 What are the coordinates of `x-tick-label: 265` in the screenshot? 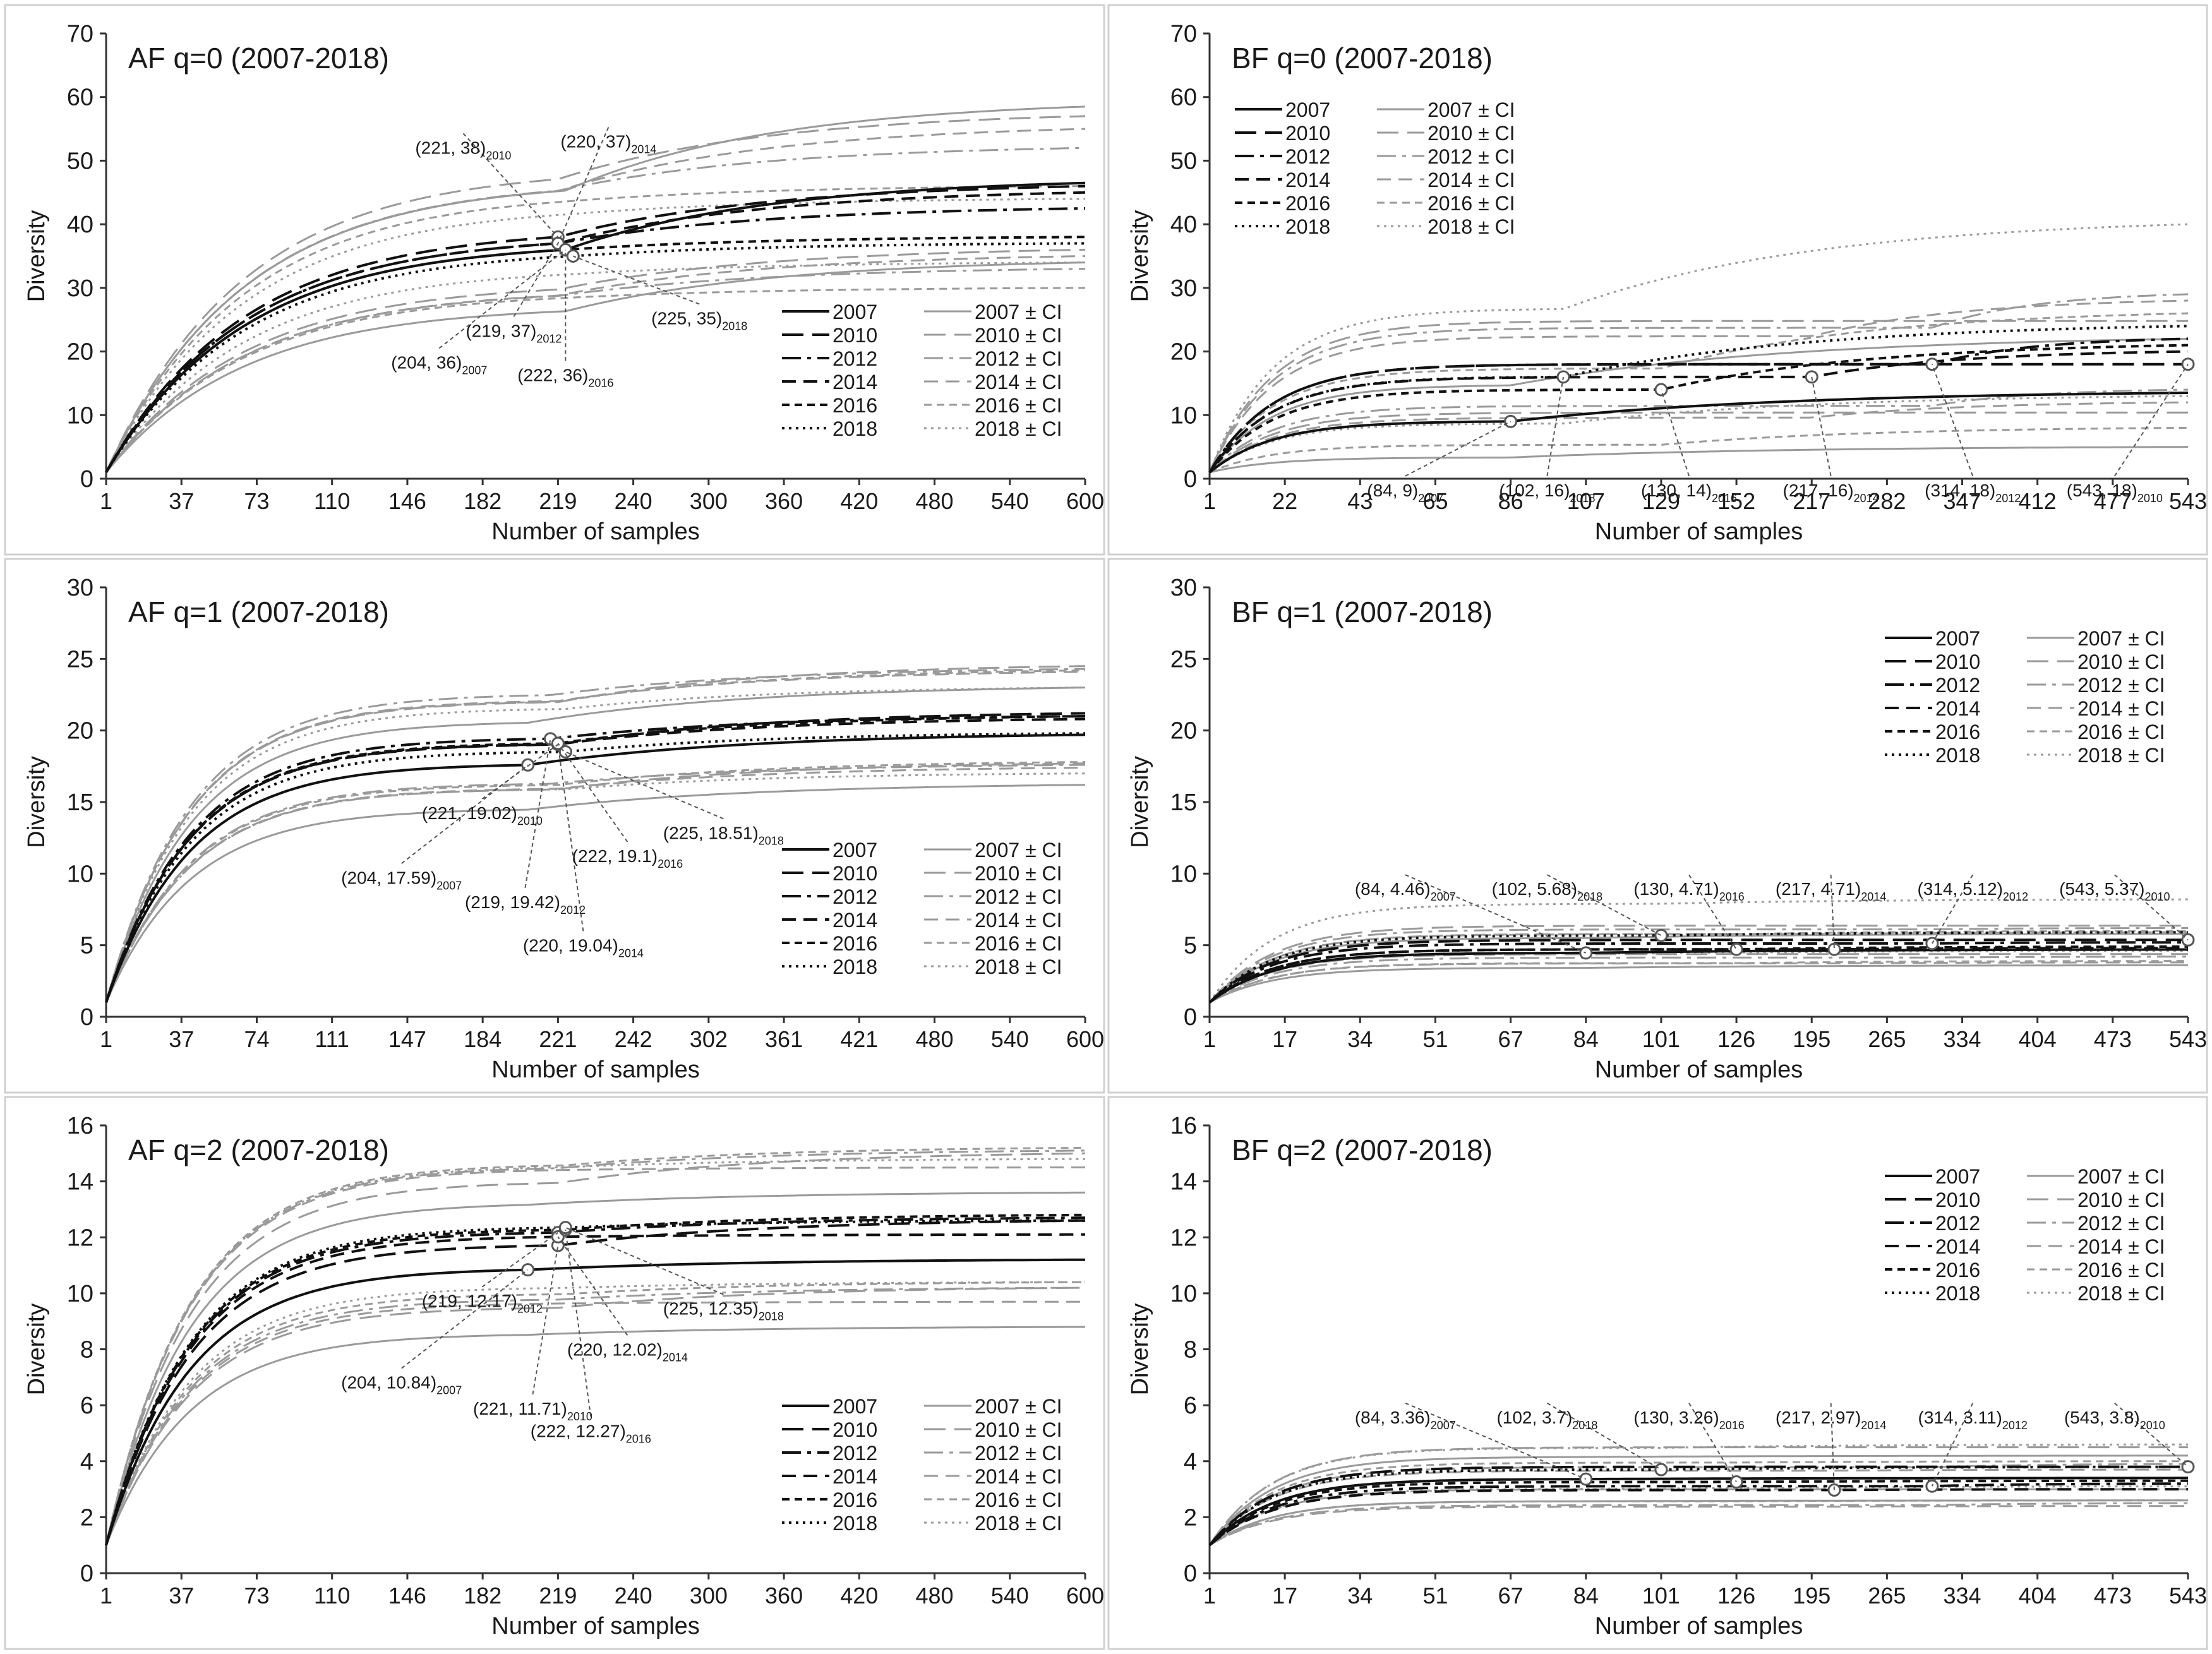 It's located at (1887, 1596).